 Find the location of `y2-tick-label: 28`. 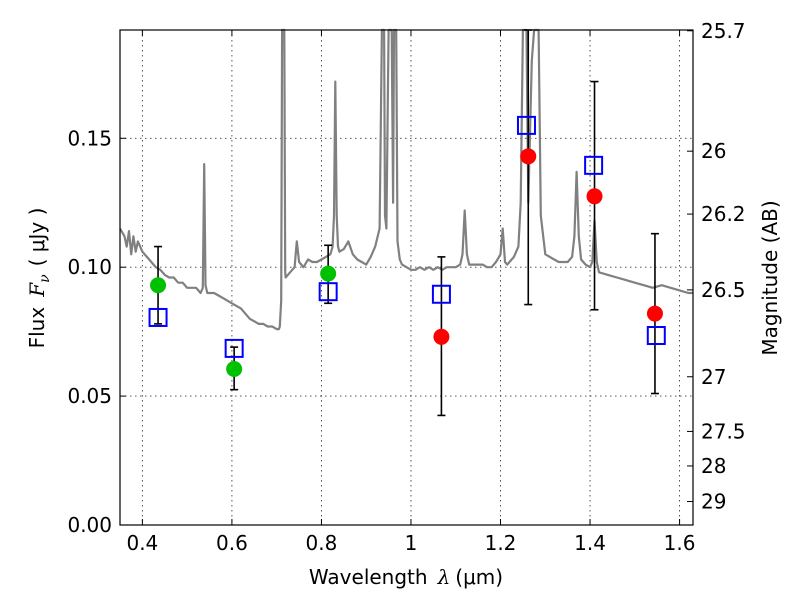

y2-tick-label: 28 is located at coordinates (713, 466).